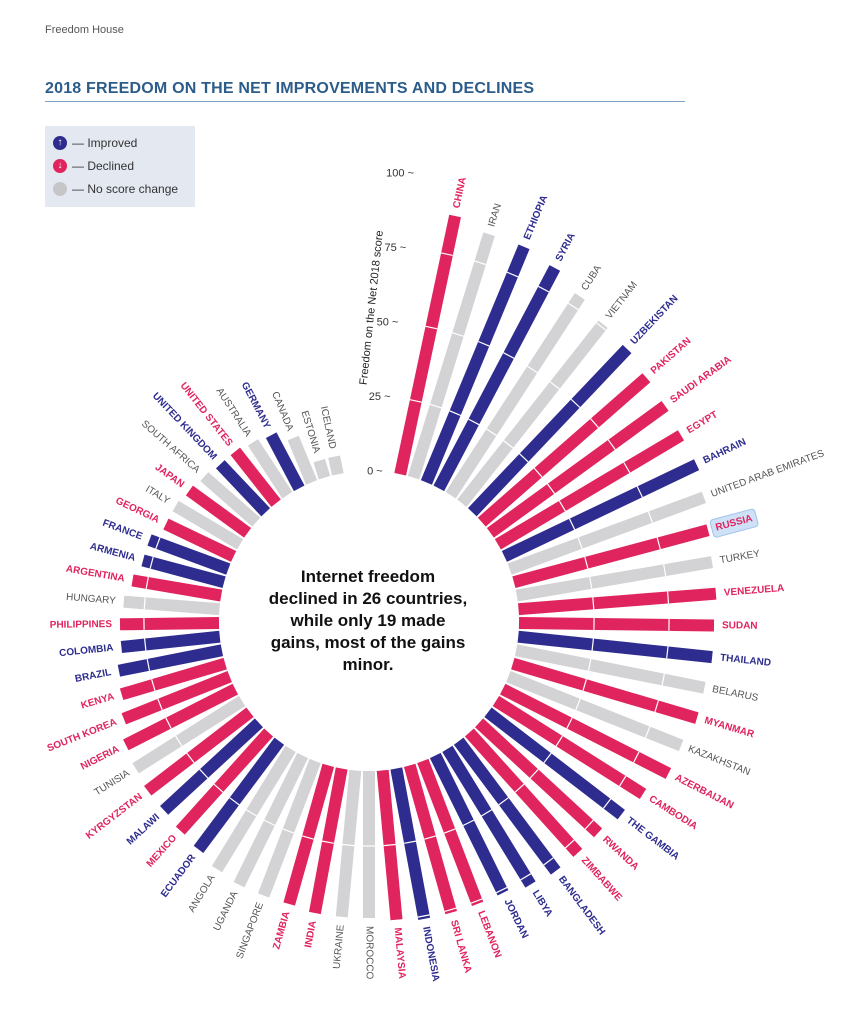  Describe the element at coordinates (200, 540) in the screenshot. I see `bar-georgia` at that location.